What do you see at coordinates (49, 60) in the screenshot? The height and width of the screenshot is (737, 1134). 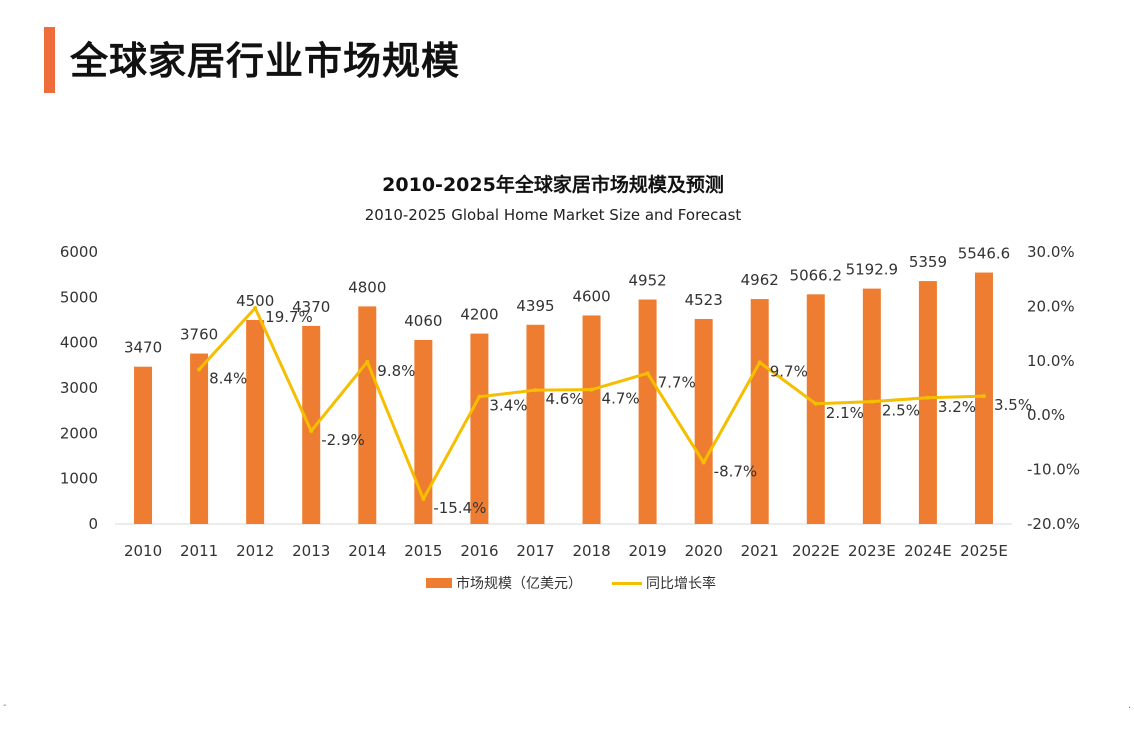 I see `title-accent-bar` at bounding box center [49, 60].